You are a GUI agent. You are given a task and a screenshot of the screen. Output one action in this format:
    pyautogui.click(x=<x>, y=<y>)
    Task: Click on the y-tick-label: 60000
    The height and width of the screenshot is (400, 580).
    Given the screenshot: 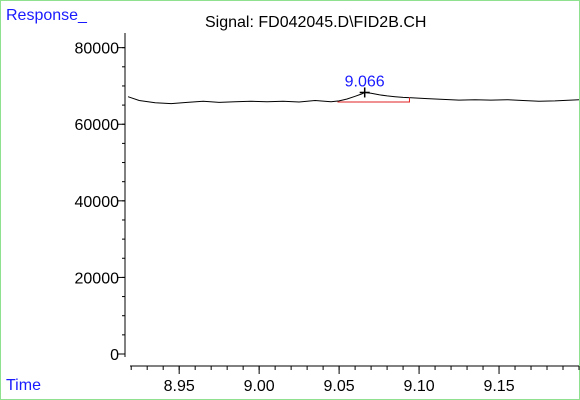 What is the action you would take?
    pyautogui.click(x=97, y=125)
    